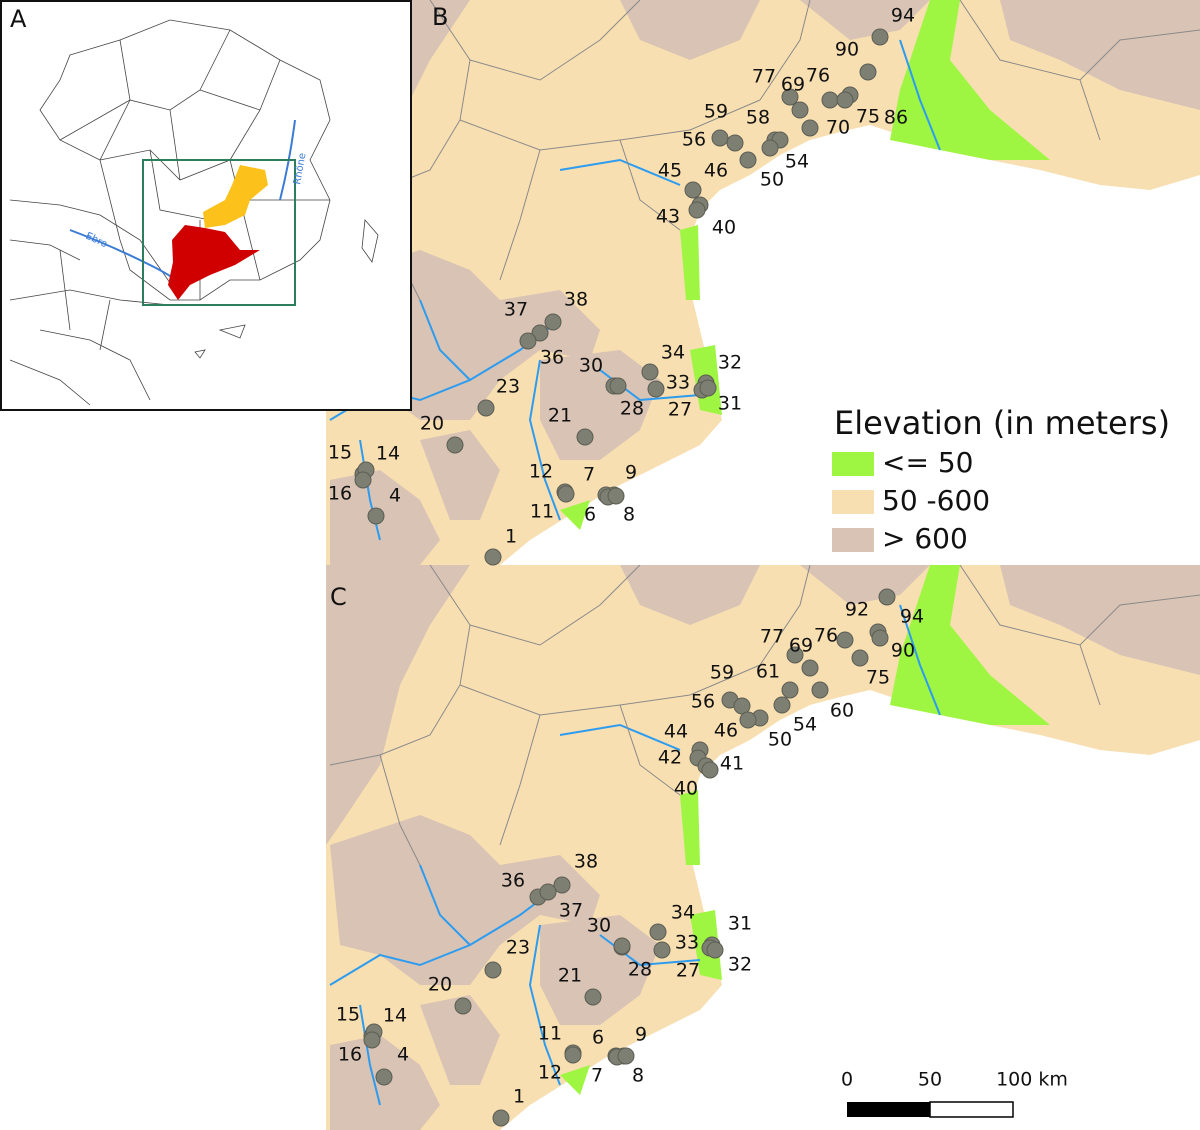 The height and width of the screenshot is (1130, 1200). I want to click on site-label: 28, so click(640, 970).